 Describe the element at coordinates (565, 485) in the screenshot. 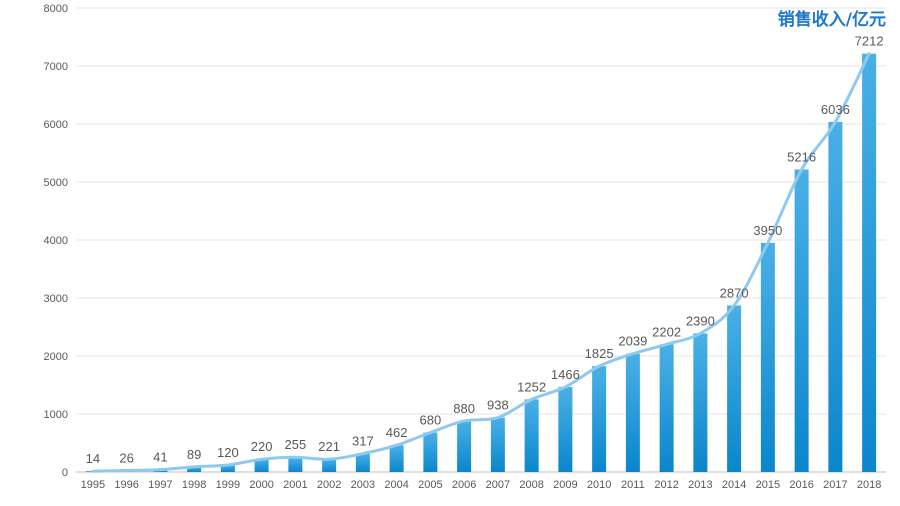

I see `x-tick-label: 2009` at that location.